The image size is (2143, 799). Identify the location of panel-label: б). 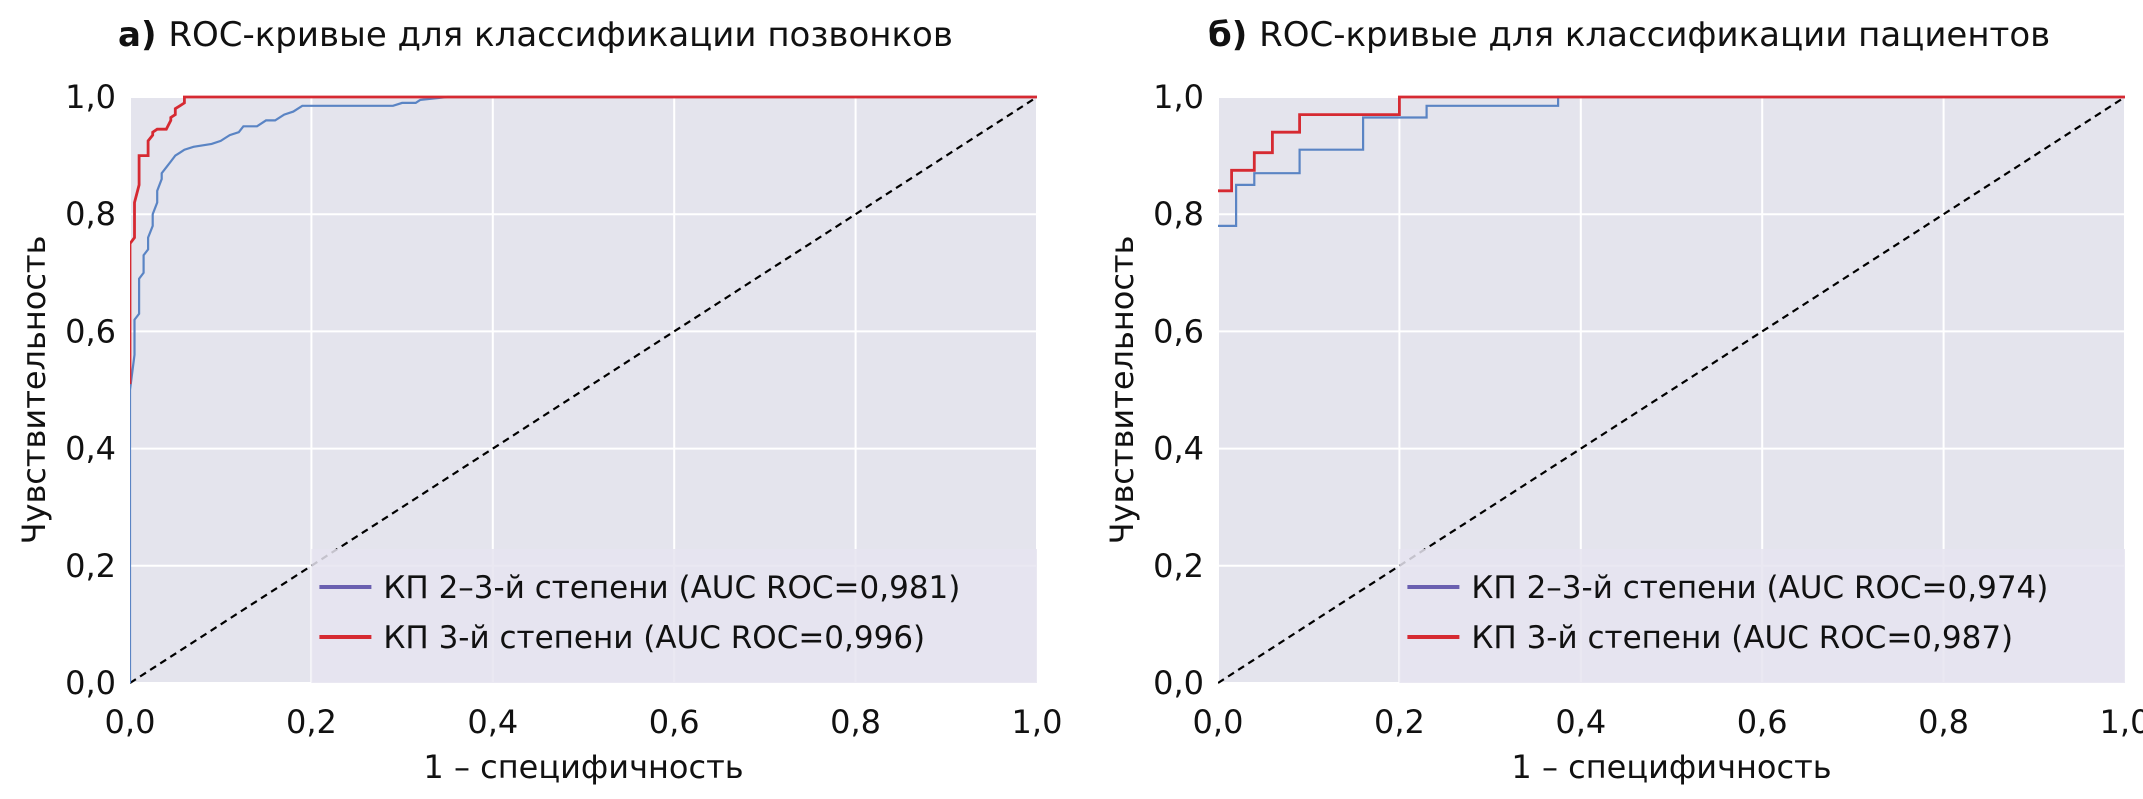
(1233, 35).